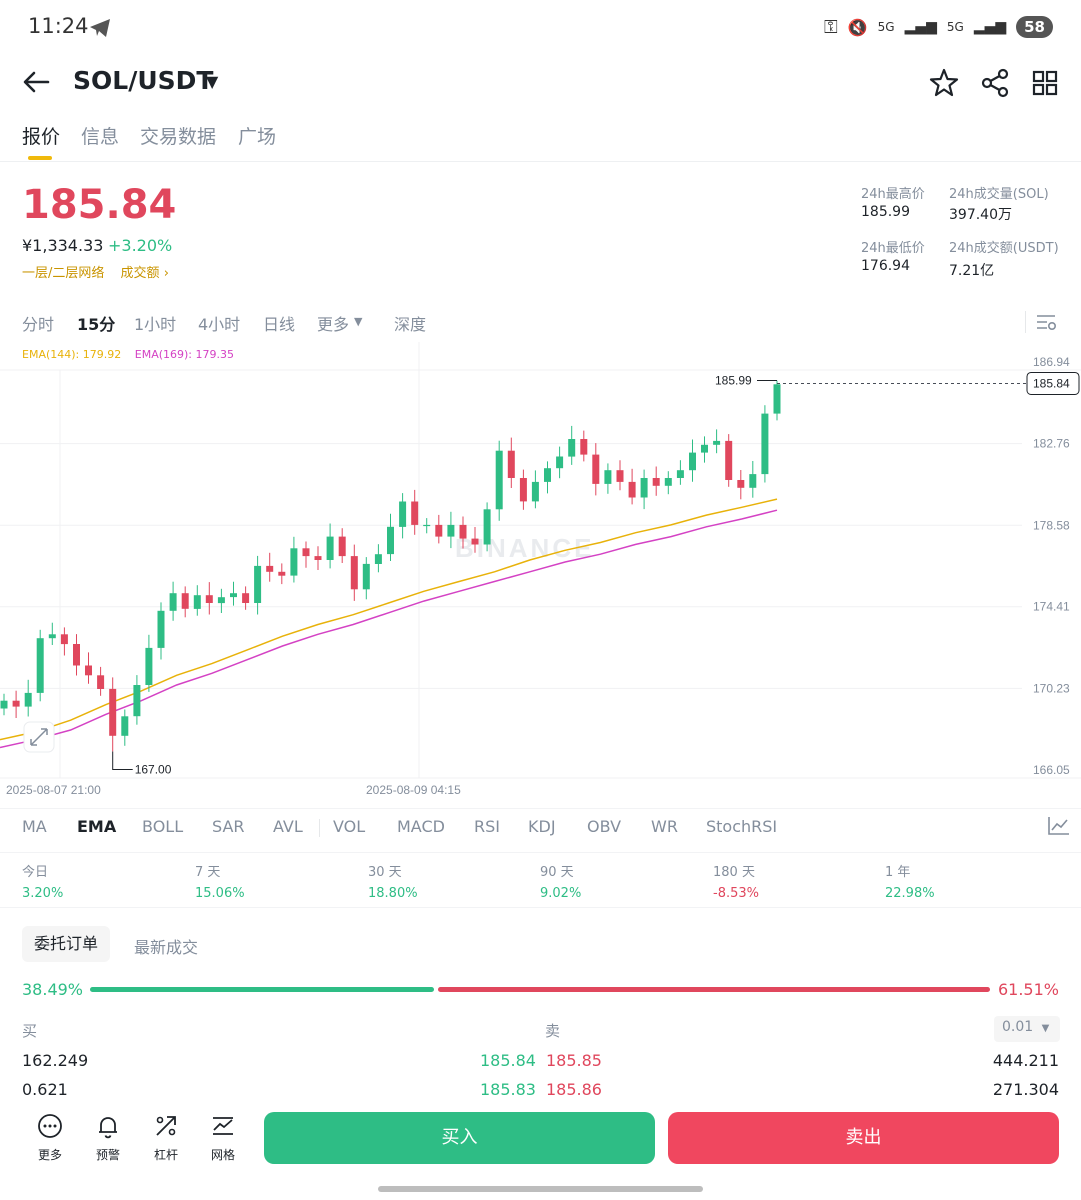 This screenshot has height=1200, width=1081. What do you see at coordinates (166, 1126) in the screenshot?
I see `leverage-icon` at bounding box center [166, 1126].